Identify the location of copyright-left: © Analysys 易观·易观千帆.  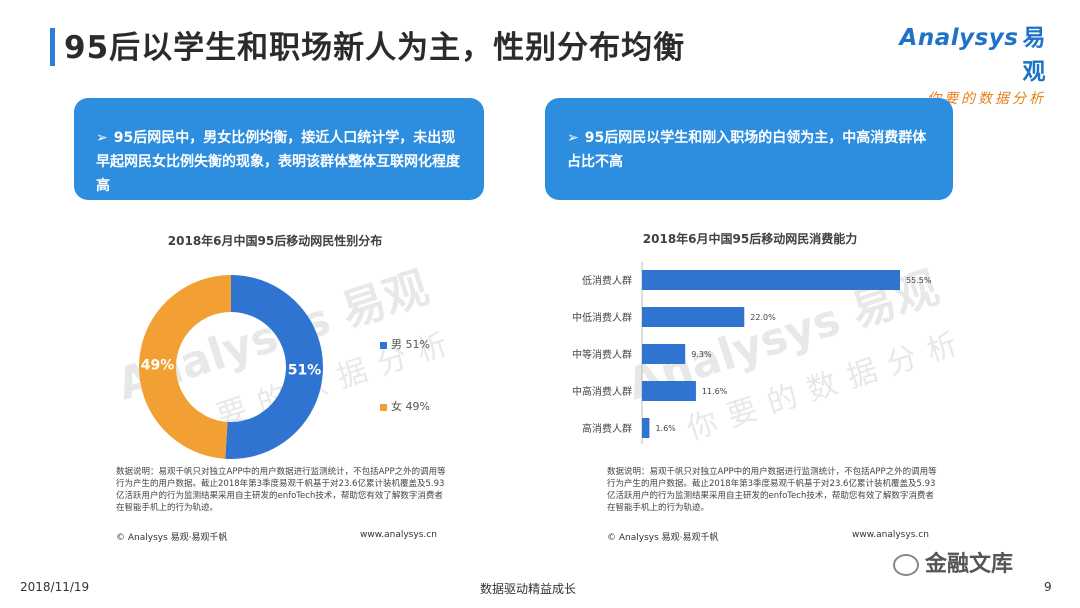
(172, 538).